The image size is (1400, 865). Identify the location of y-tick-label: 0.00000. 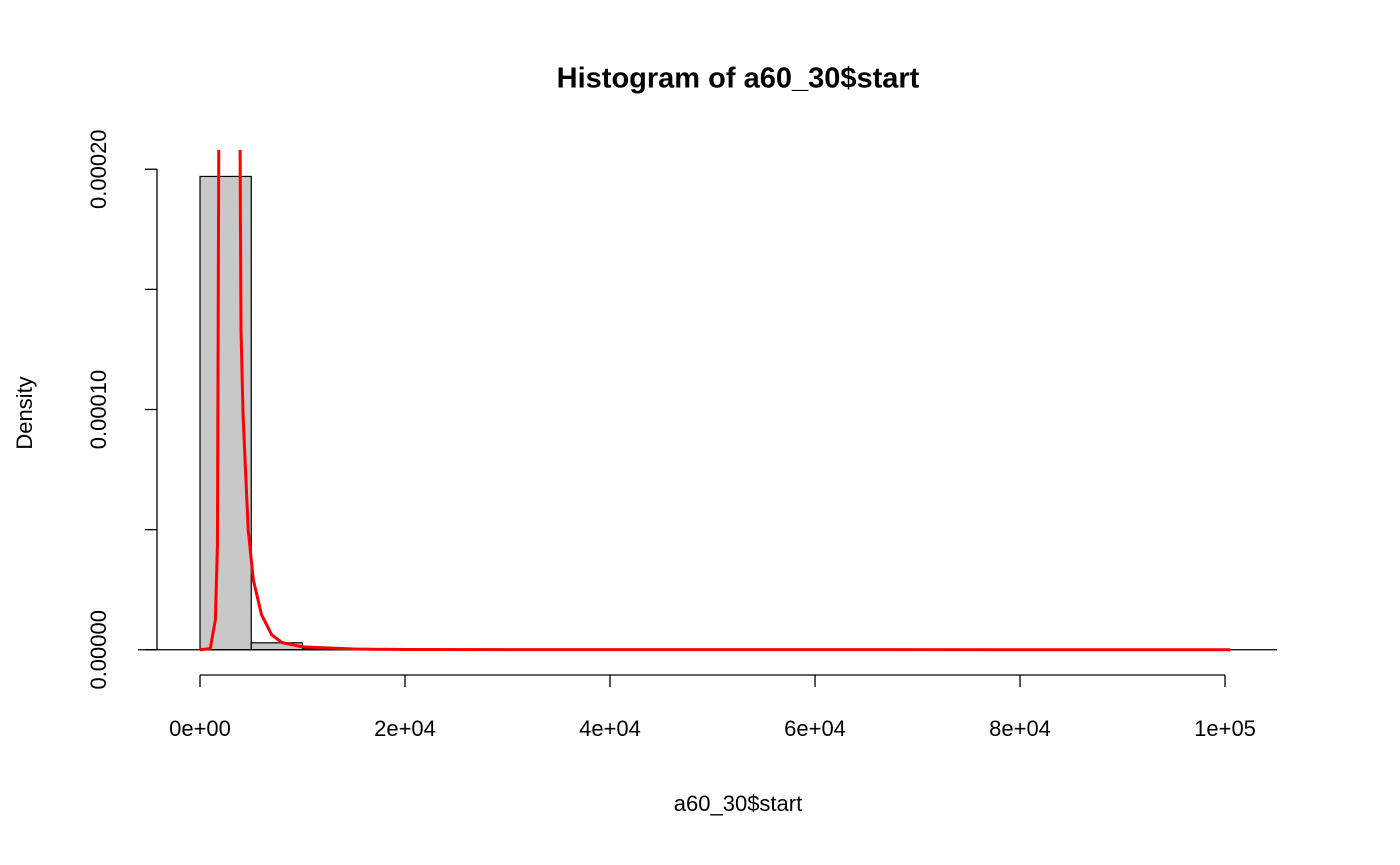
(98, 650).